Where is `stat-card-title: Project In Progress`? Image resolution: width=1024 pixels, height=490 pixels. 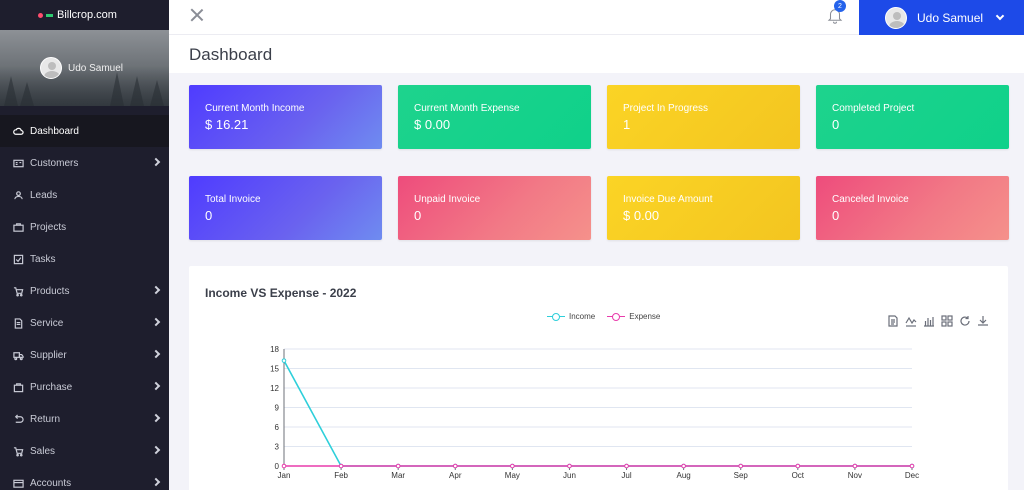
stat-card-title: Project In Progress is located at coordinates (666, 108).